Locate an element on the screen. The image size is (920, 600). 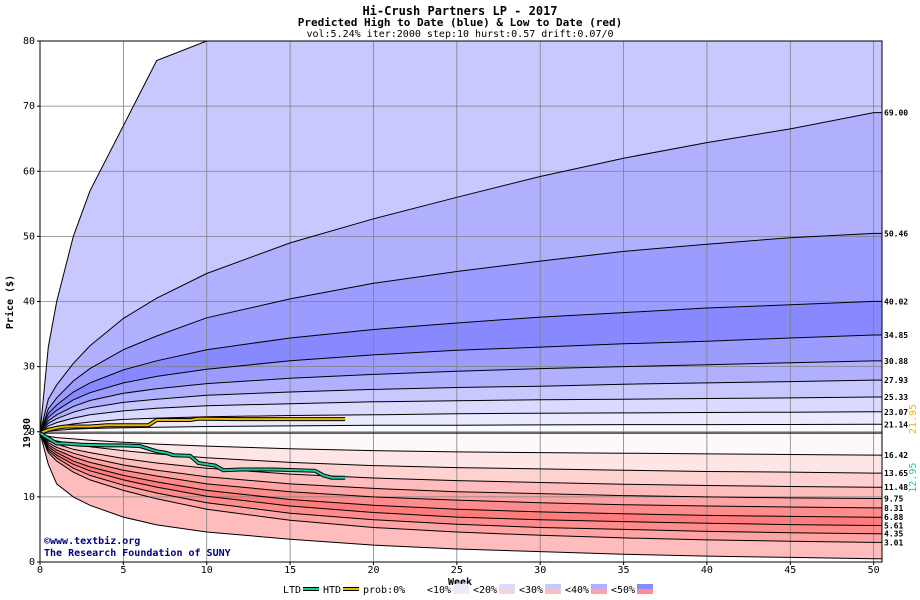
end-value-label: 34.85 is located at coordinates (896, 335).